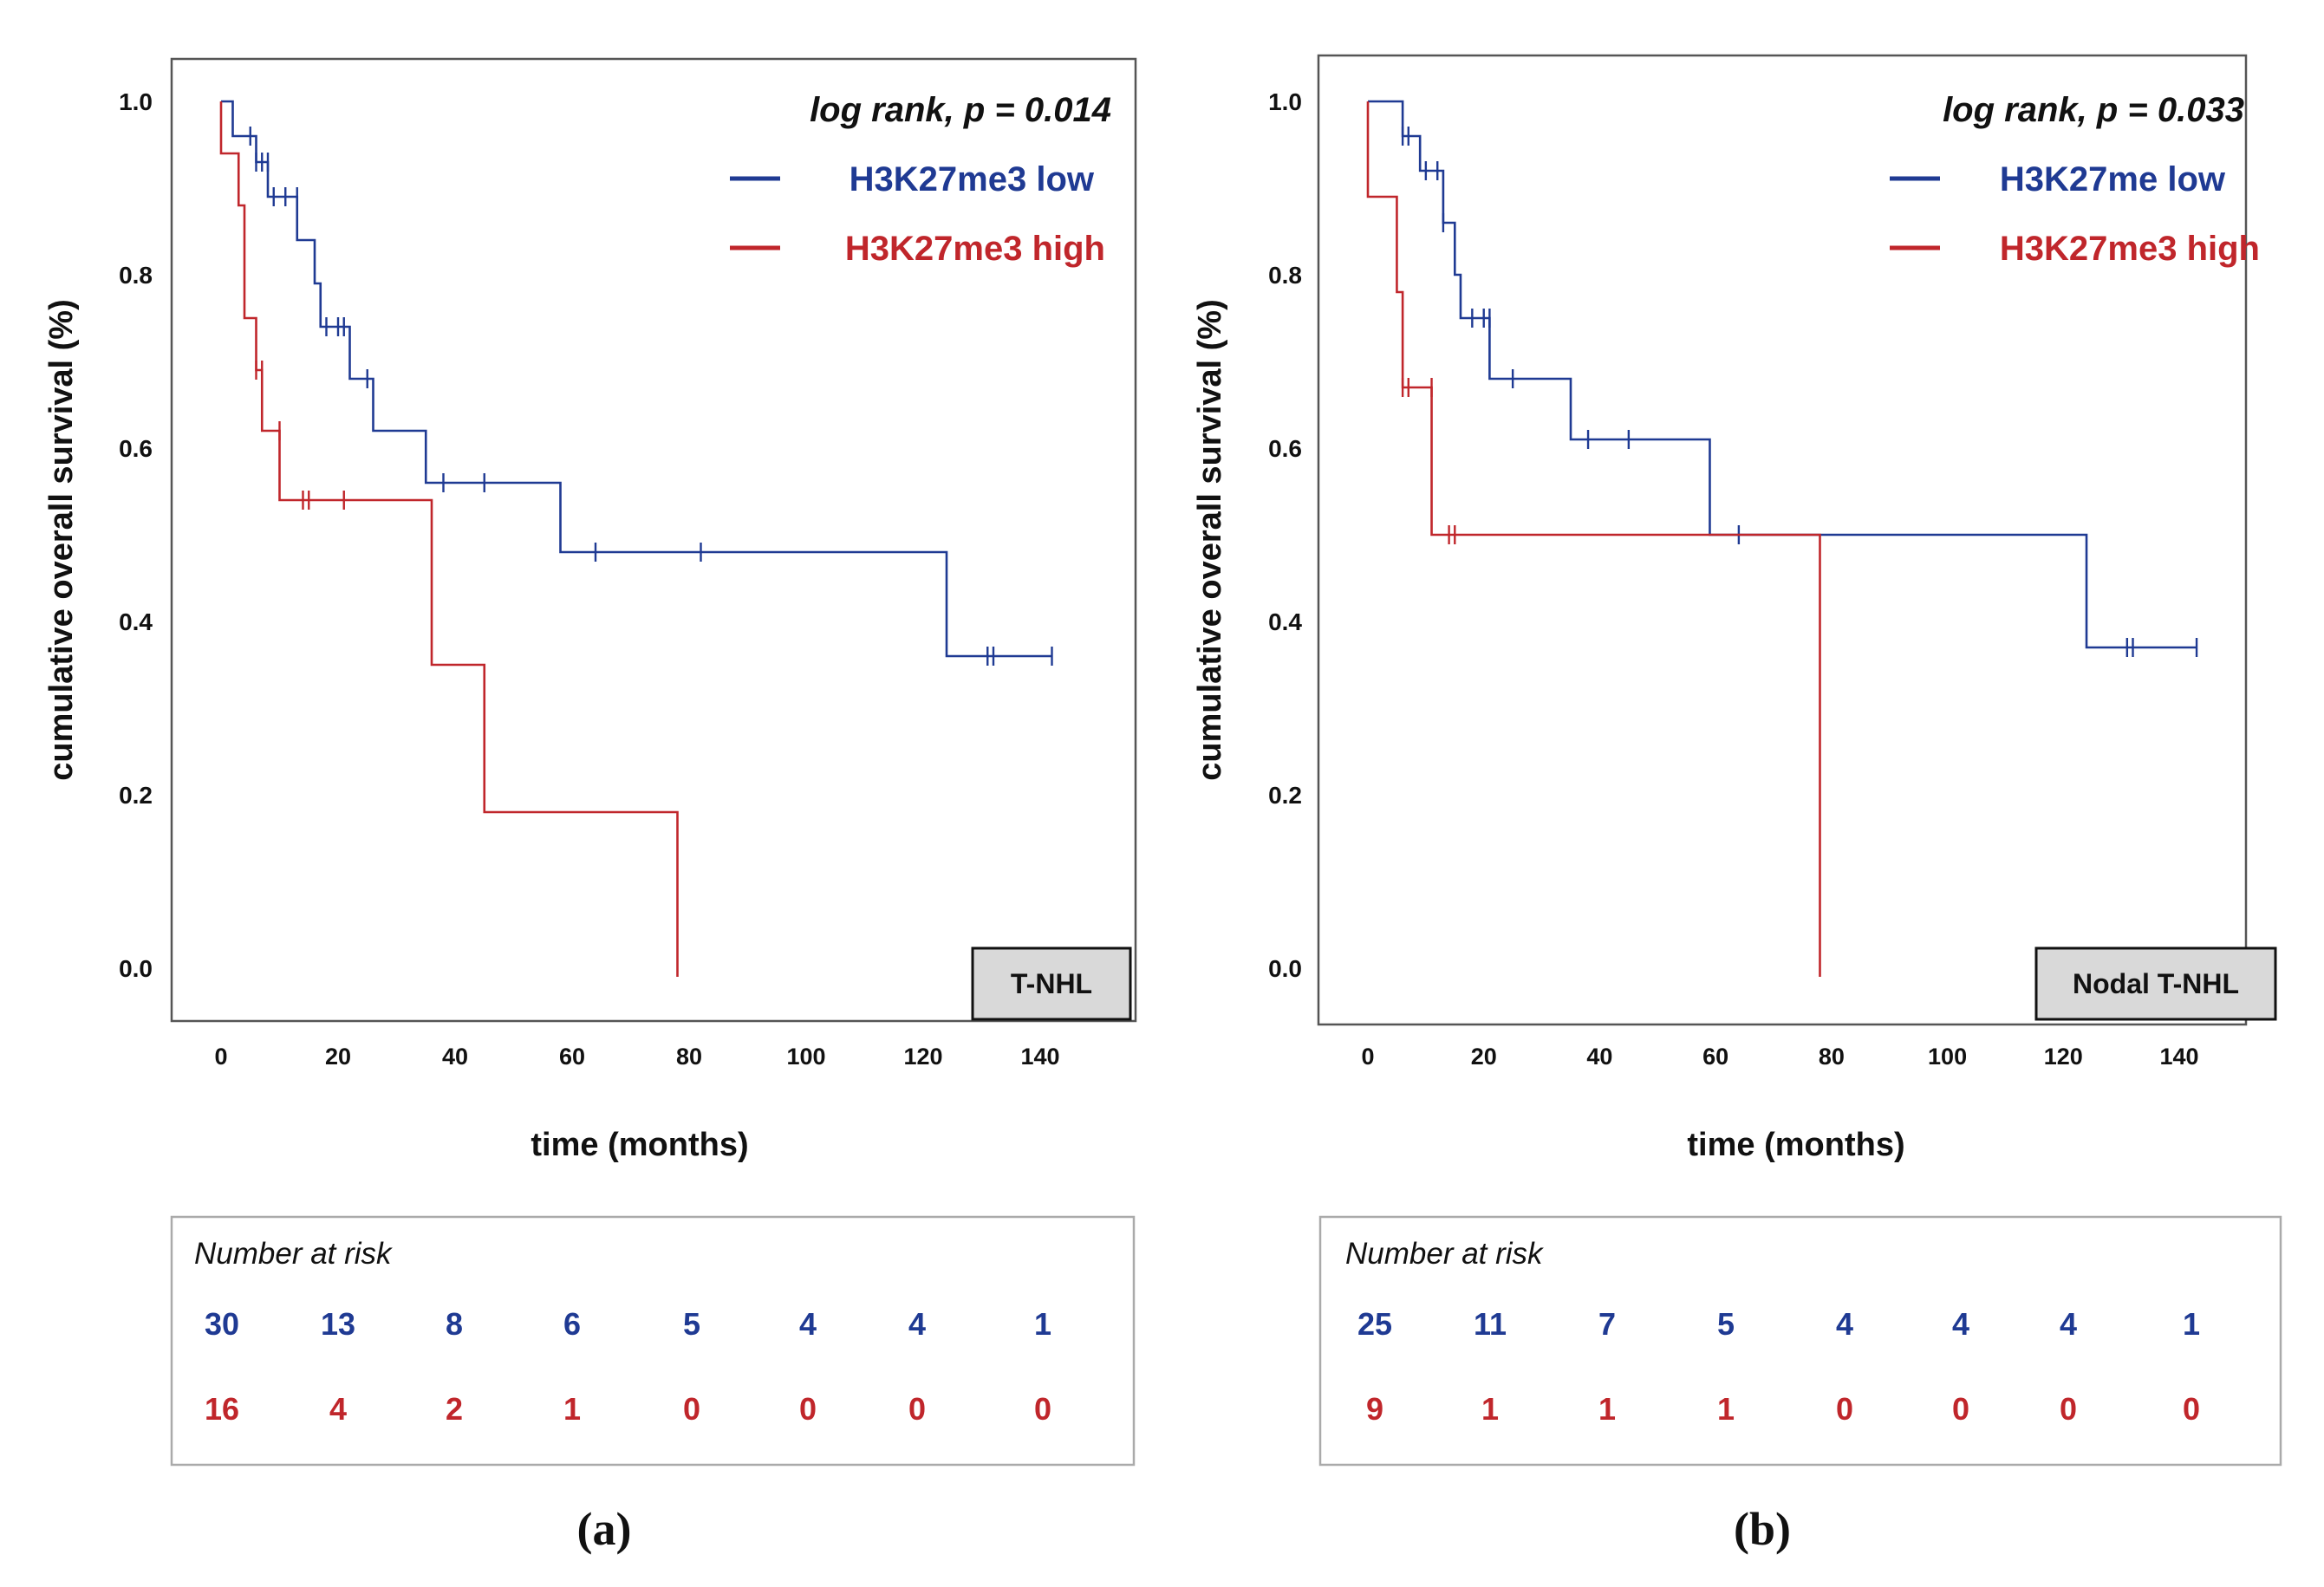 The height and width of the screenshot is (1587, 2324). What do you see at coordinates (222, 1324) in the screenshot?
I see `risk-count-low: 30` at bounding box center [222, 1324].